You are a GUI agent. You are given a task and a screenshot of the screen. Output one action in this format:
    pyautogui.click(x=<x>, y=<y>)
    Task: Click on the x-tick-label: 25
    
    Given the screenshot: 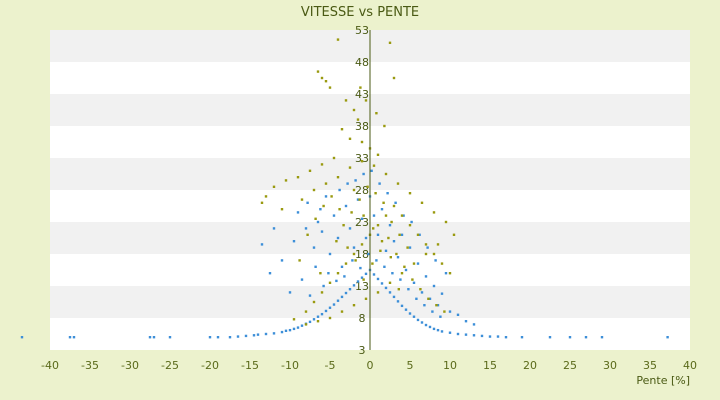 What is the action you would take?
    pyautogui.click(x=570, y=365)
    